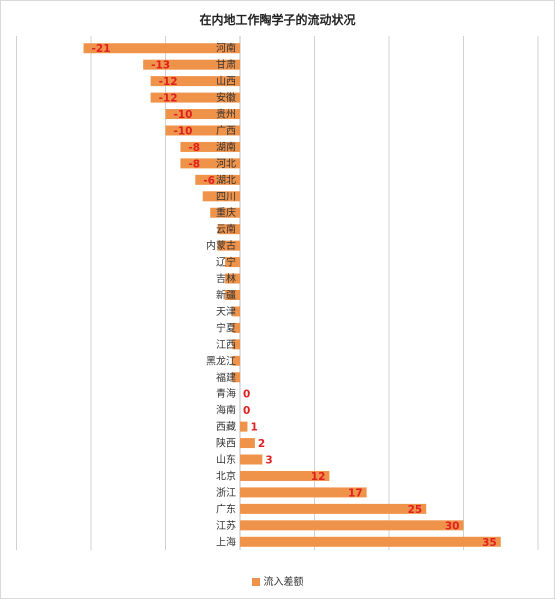 This screenshot has height=599, width=555. What do you see at coordinates (226, 410) in the screenshot?
I see `category-label: 海南` at bounding box center [226, 410].